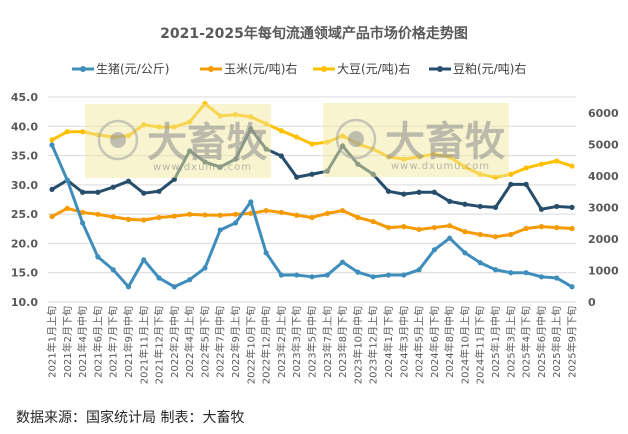 The height and width of the screenshot is (434, 628). What do you see at coordinates (24, 273) in the screenshot?
I see `left-tick-label: 15.0` at bounding box center [24, 273].